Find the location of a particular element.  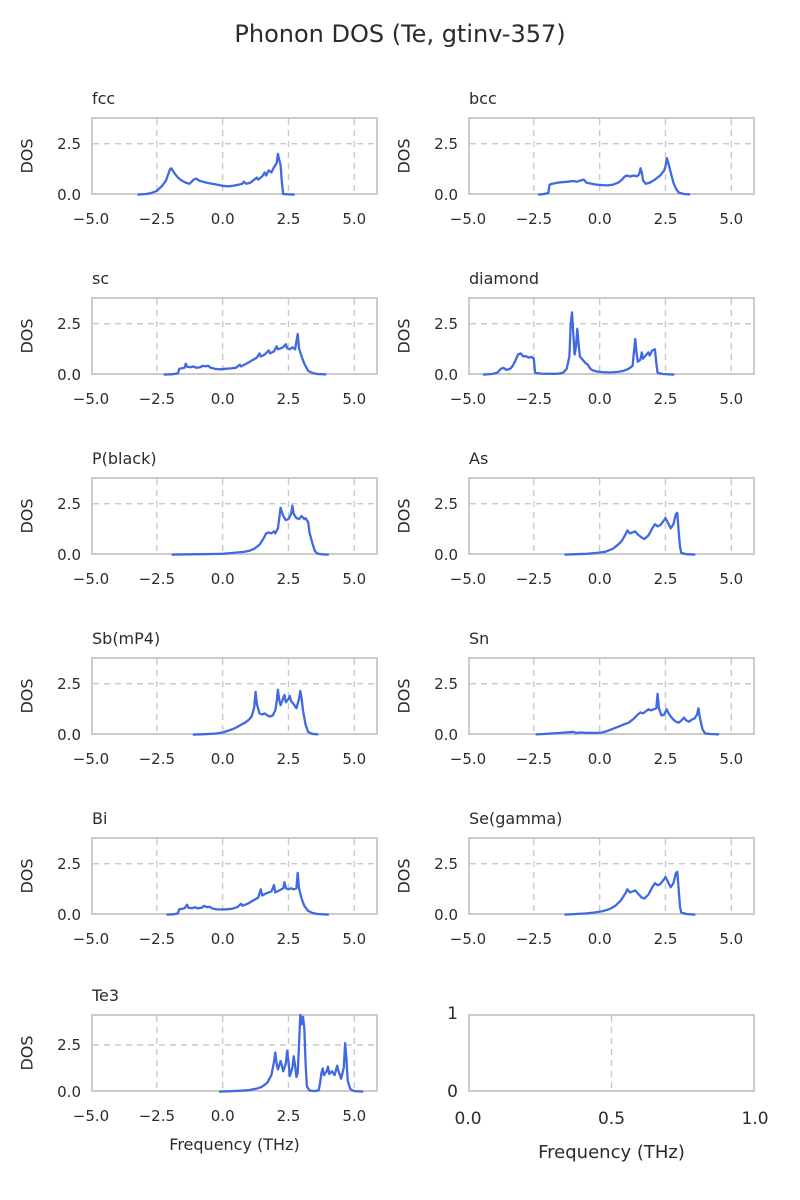

subplot-sn: Sn DOS 0.0 2.5 −5.0 −2.5 0.0 2.5 5.0 is located at coordinates (575, 698).